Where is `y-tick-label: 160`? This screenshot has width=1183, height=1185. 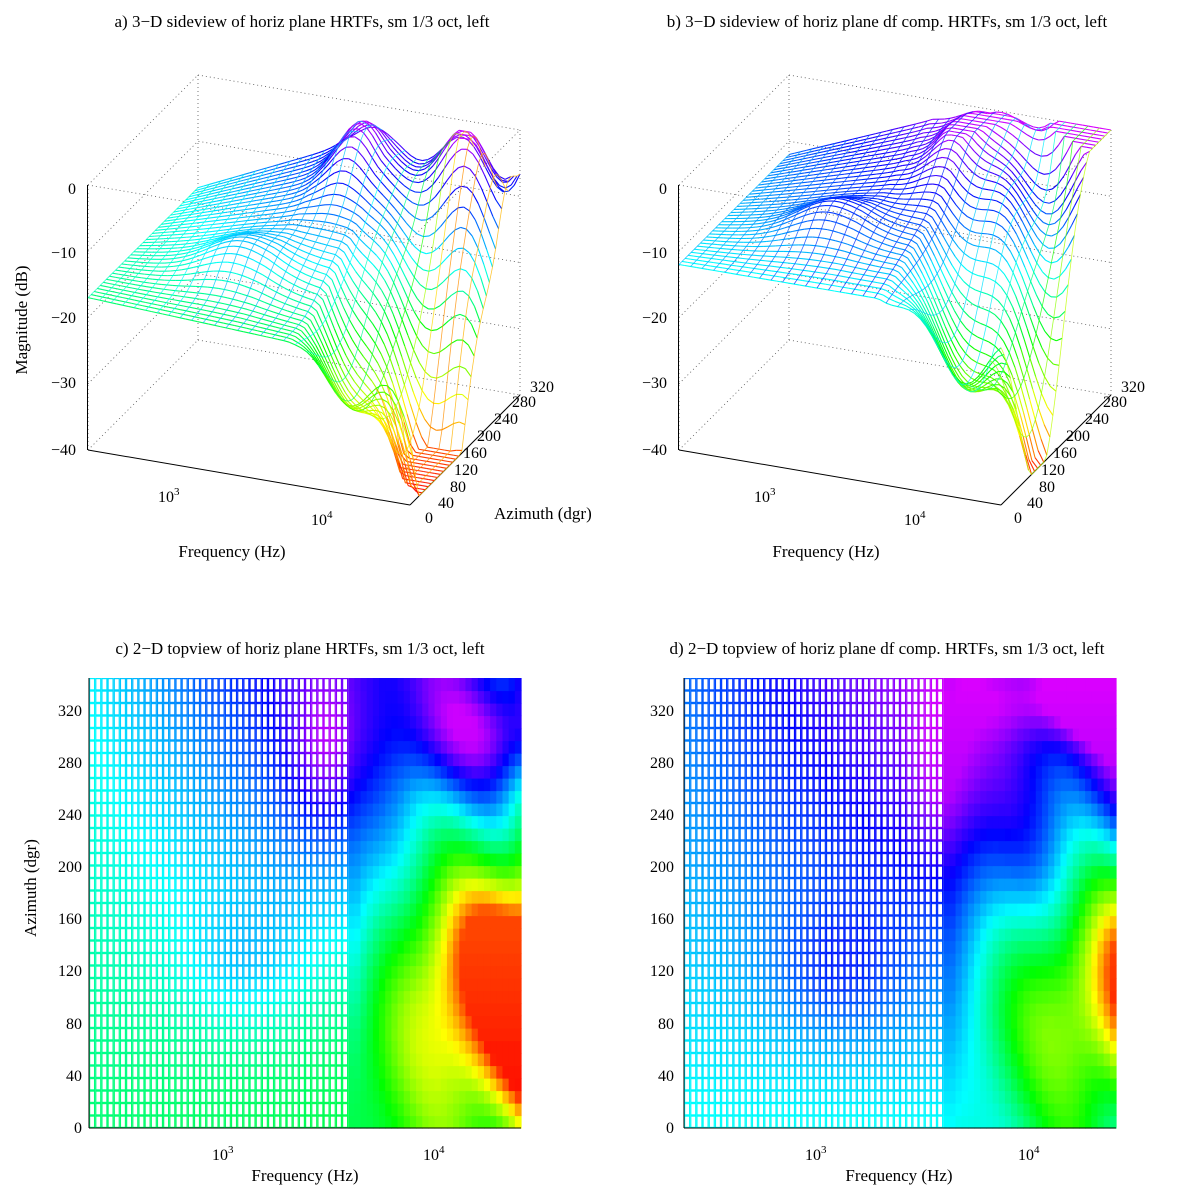
y-tick-label: 160 is located at coordinates (475, 453).